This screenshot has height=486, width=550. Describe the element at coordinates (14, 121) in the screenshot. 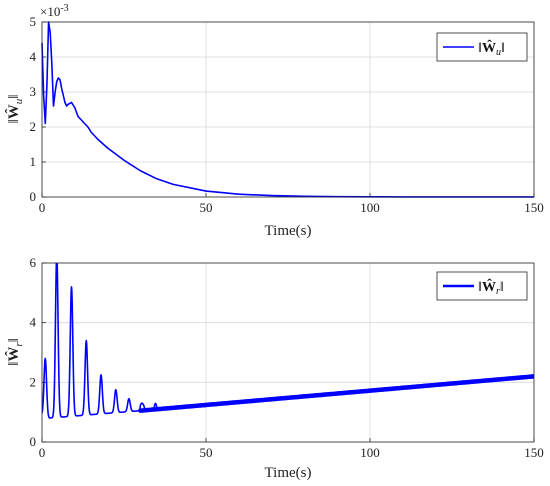

I see `top-ylabel-norm-open: ‖` at that location.